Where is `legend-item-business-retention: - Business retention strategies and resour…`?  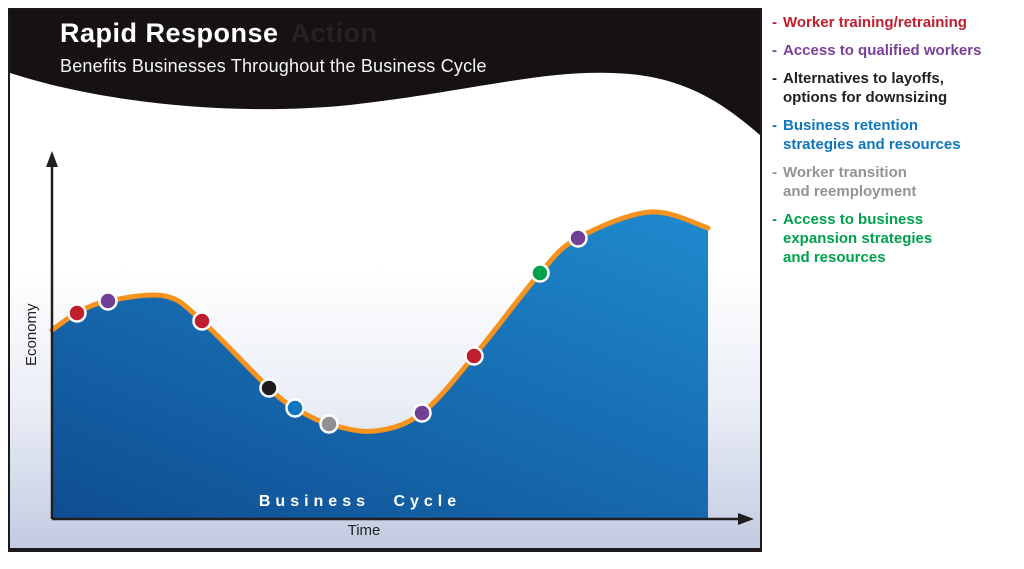 legend-item-business-retention: - Business retention strategies and resour… is located at coordinates (896, 135).